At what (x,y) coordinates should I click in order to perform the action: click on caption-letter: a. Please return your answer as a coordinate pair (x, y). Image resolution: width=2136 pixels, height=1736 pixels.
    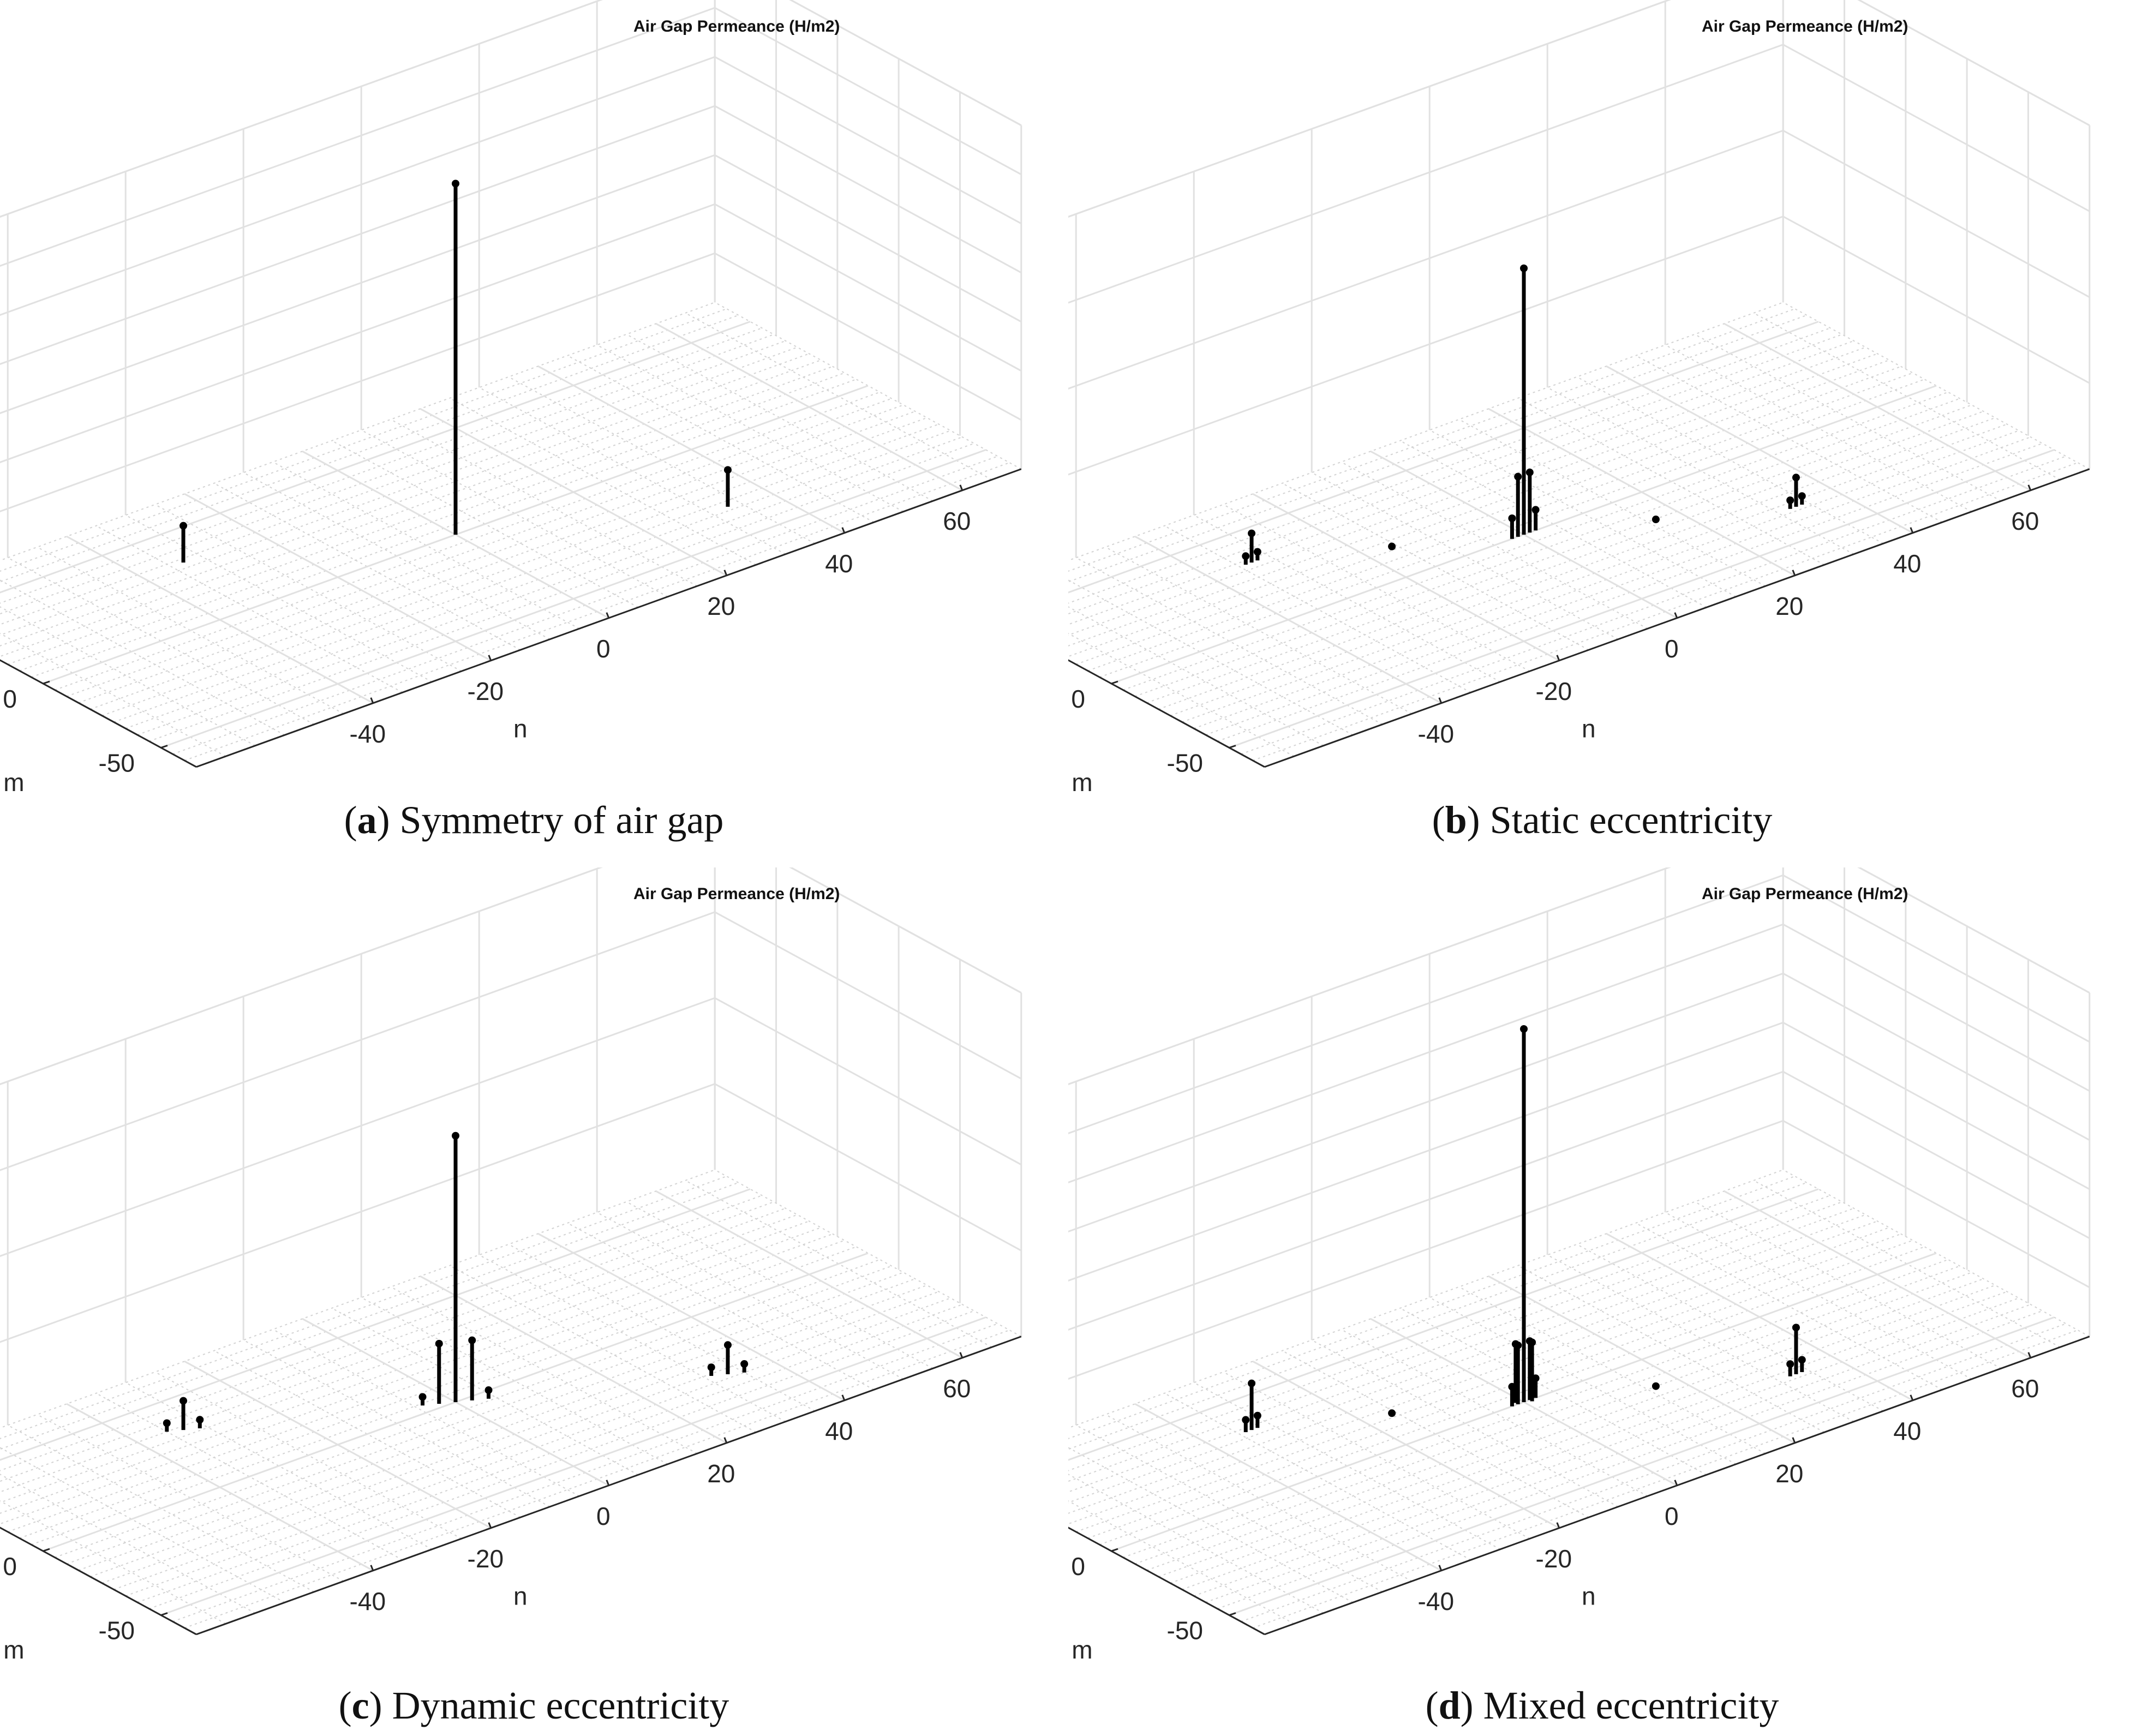
    Looking at the image, I should click on (367, 820).